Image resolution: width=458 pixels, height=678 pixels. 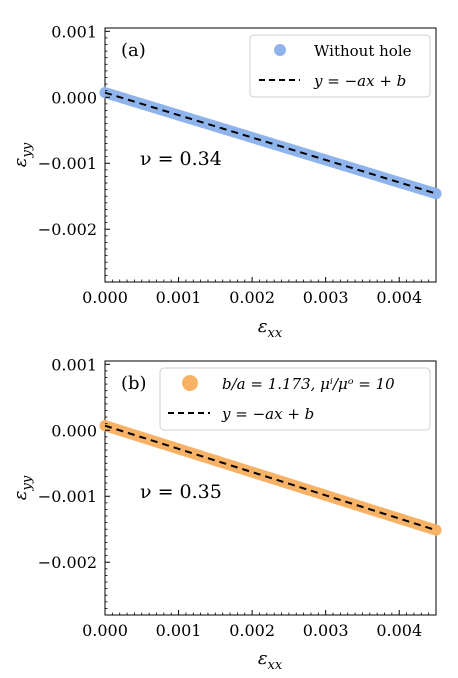 What do you see at coordinates (363, 51) in the screenshot?
I see `legend-label-points: Without hole` at bounding box center [363, 51].